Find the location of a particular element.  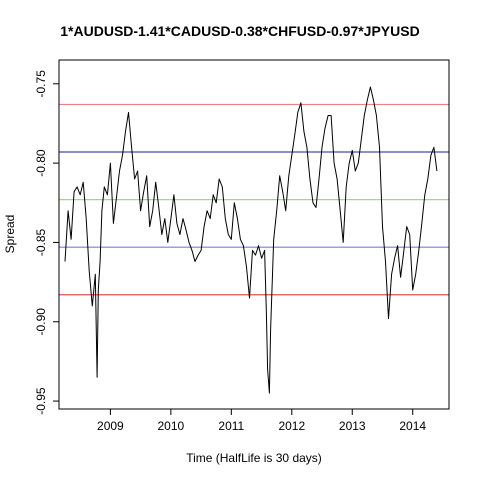

y-tick-label--0.90: -0.90 is located at coordinates (41, 322).